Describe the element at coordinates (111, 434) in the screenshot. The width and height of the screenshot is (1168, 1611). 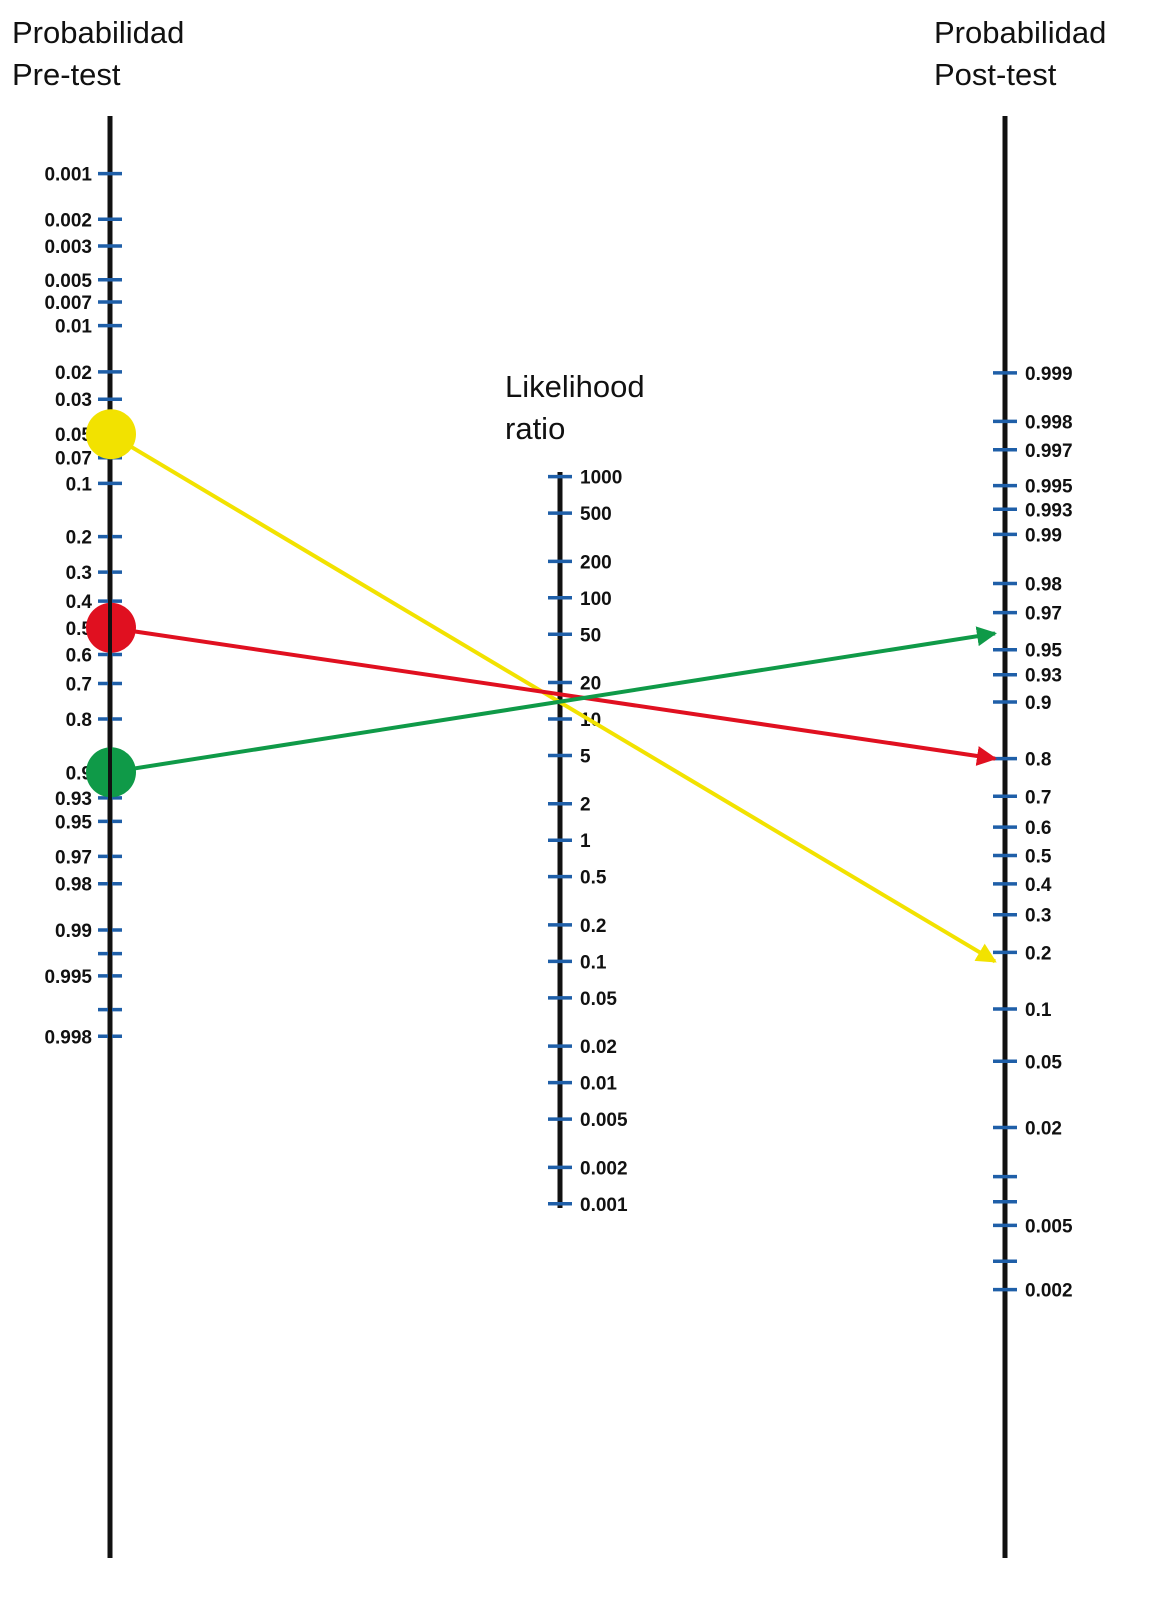
I see `yellow-start-dot` at that location.